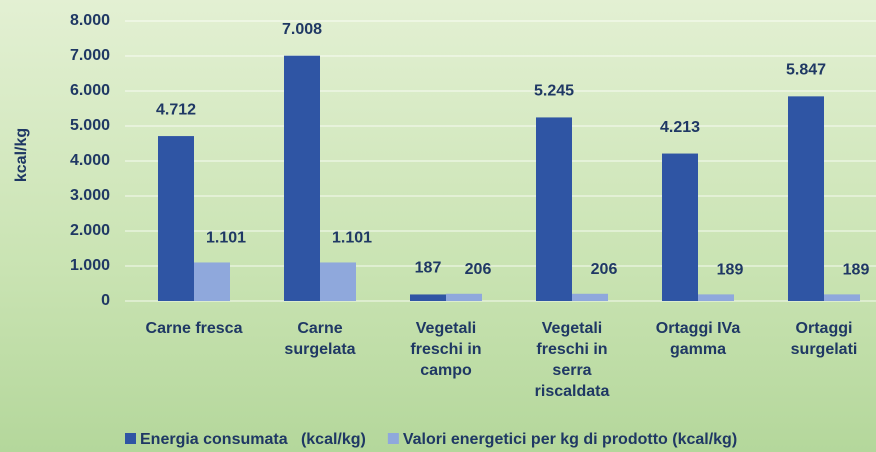  I want to click on y-tick-label: 2.000, so click(90, 230).